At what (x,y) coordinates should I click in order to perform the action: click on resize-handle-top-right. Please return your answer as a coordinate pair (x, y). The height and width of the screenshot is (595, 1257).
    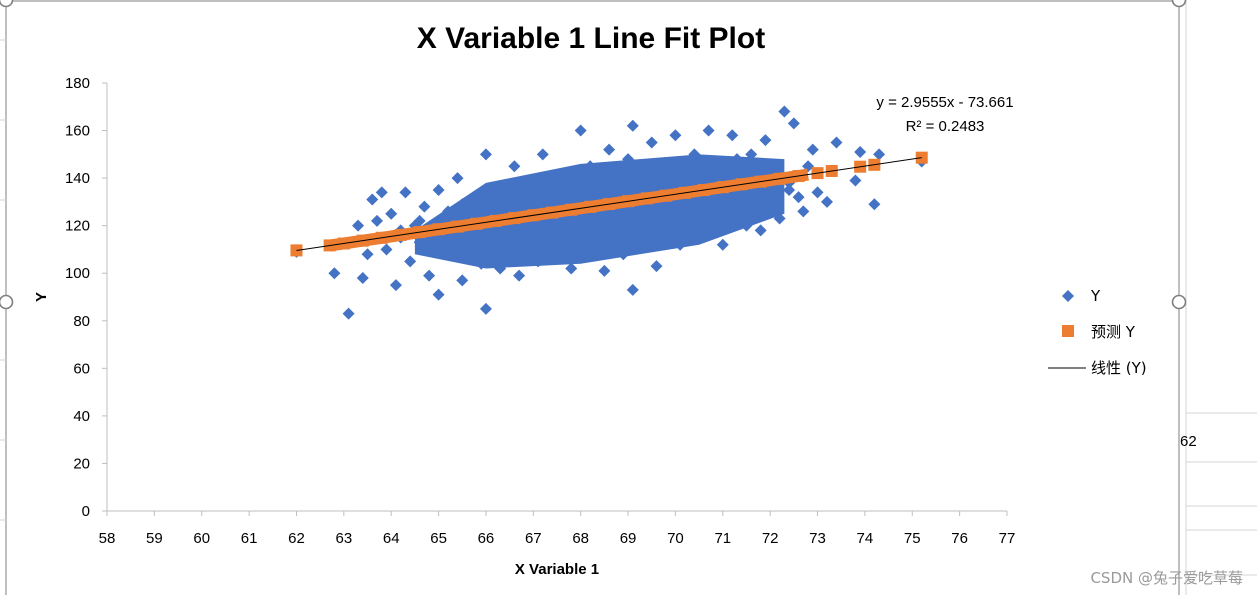
    Looking at the image, I should click on (1179, 4).